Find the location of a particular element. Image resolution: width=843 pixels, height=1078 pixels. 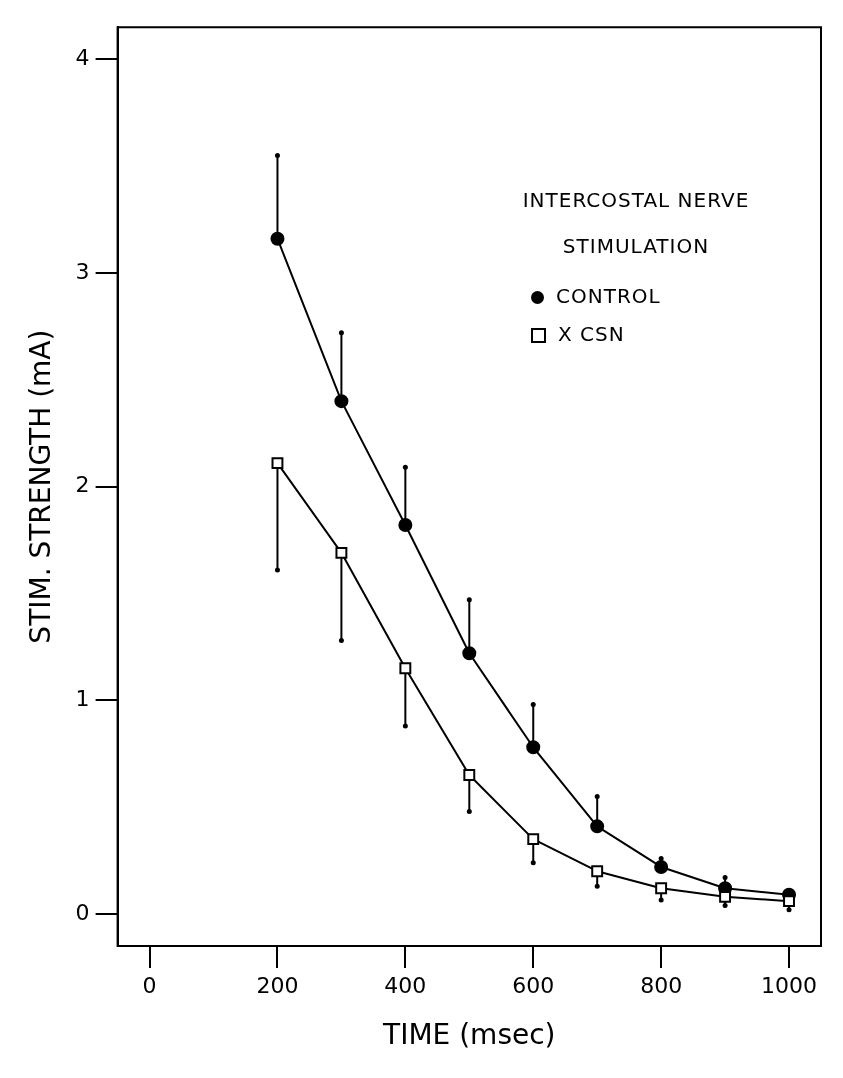

legend-label: CONTROL is located at coordinates (608, 297).